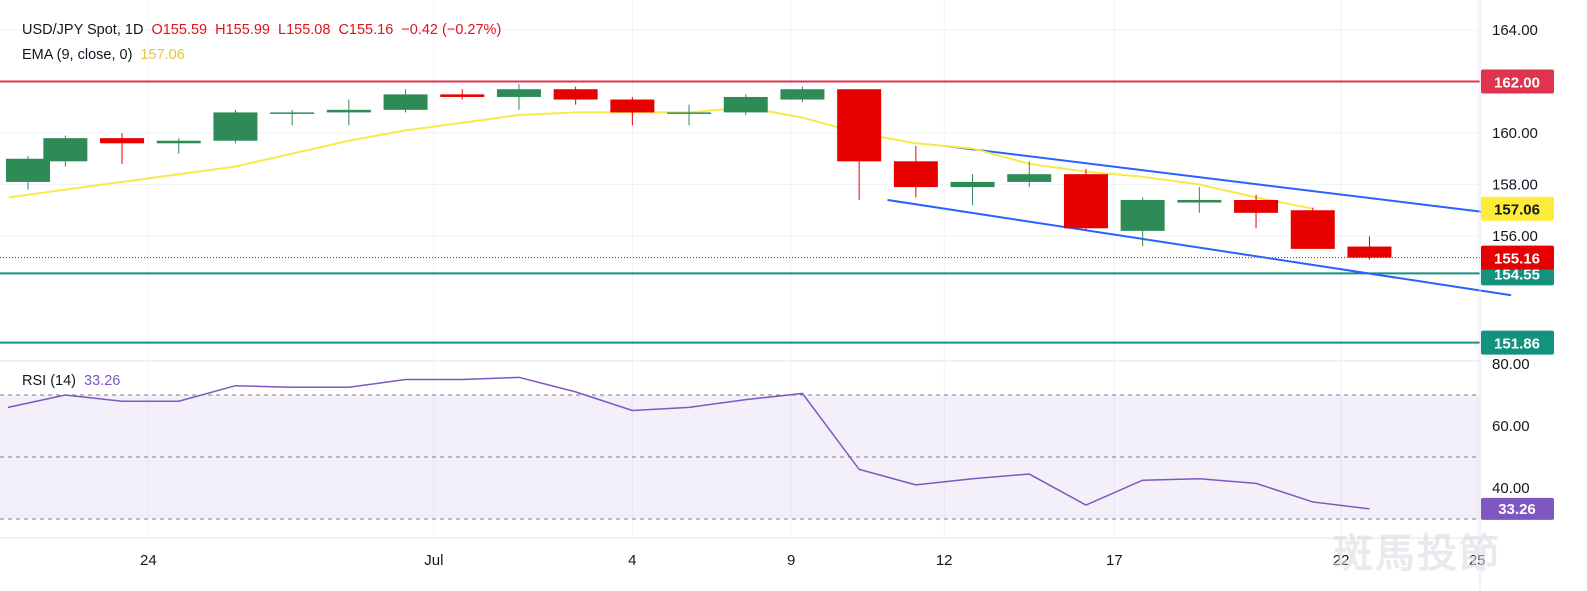 The image size is (1587, 591). I want to click on legend-rsi-label: RSI (14), so click(49, 381).